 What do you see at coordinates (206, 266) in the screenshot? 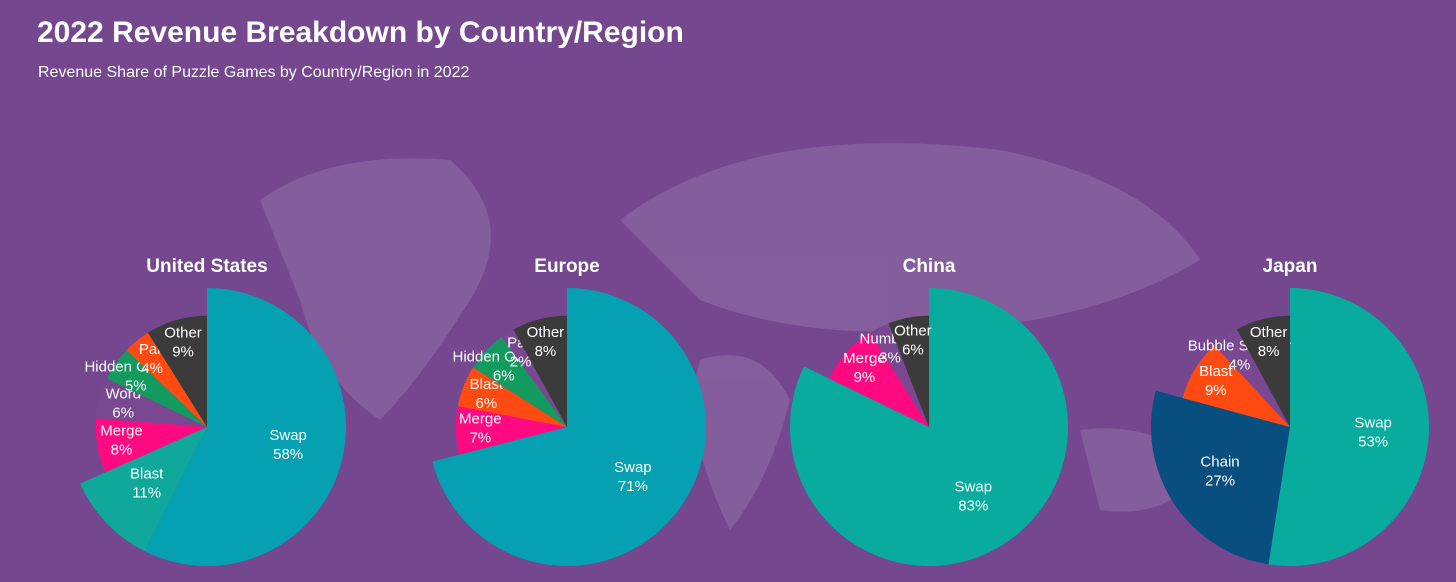
I see `pie-title: United States` at bounding box center [206, 266].